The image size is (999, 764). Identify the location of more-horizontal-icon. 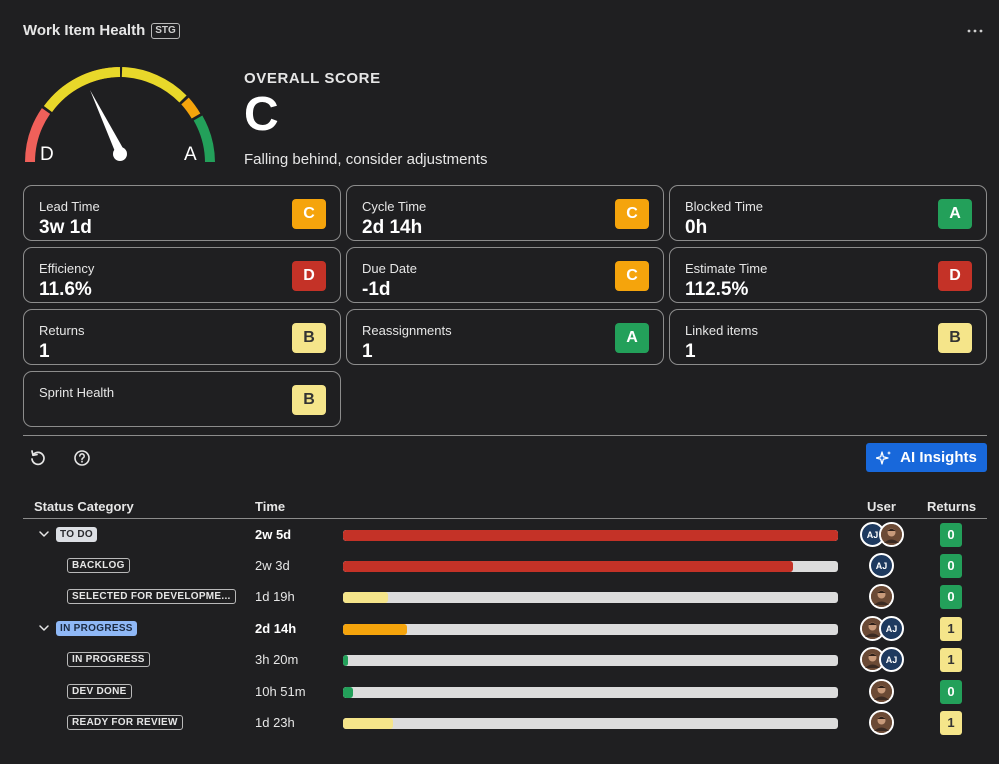
(975, 31).